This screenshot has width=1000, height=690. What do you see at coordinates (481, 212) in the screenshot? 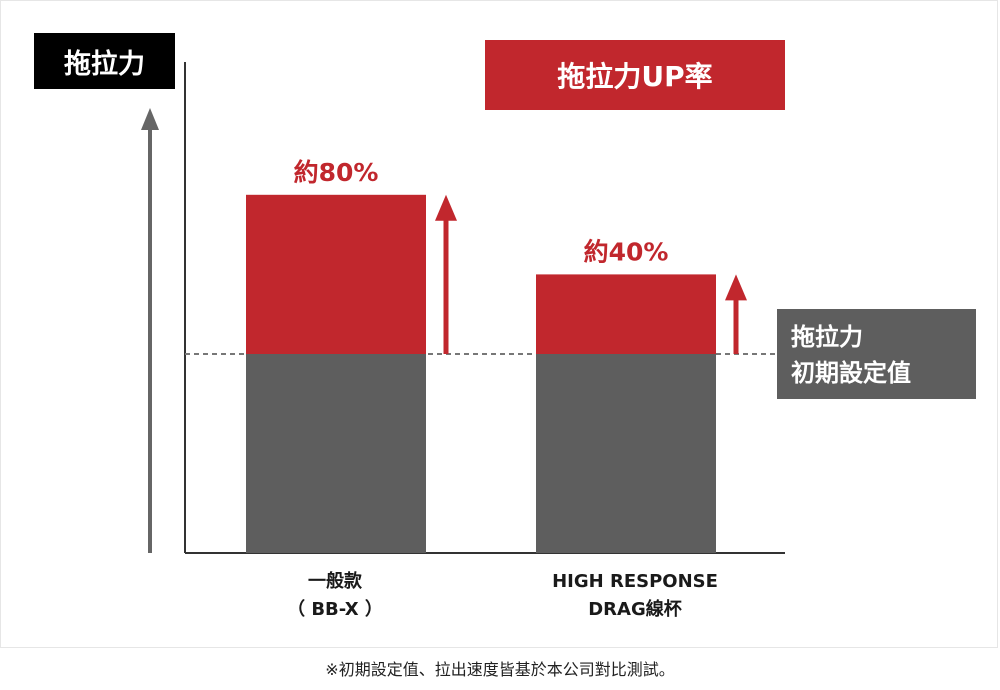
I see `data-labels: 約80% 約40%` at bounding box center [481, 212].